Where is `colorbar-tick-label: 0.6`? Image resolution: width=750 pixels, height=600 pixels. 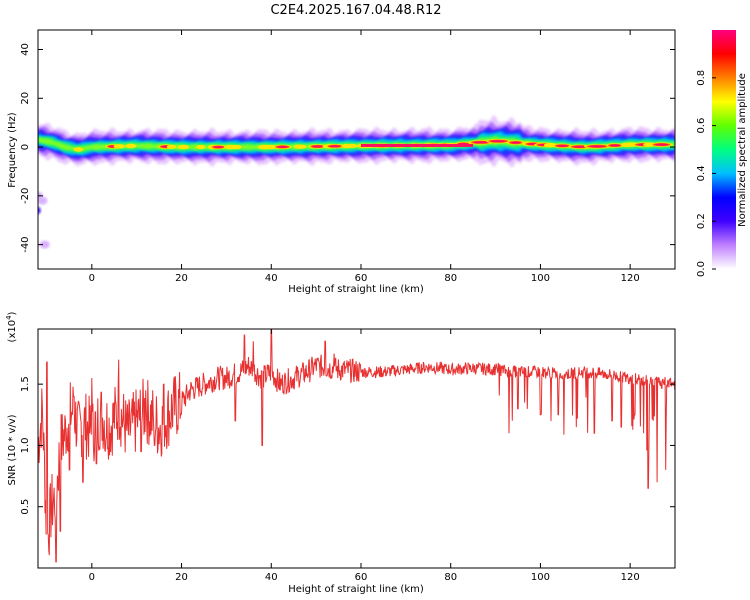 colorbar-tick-label: 0.6 is located at coordinates (701, 126).